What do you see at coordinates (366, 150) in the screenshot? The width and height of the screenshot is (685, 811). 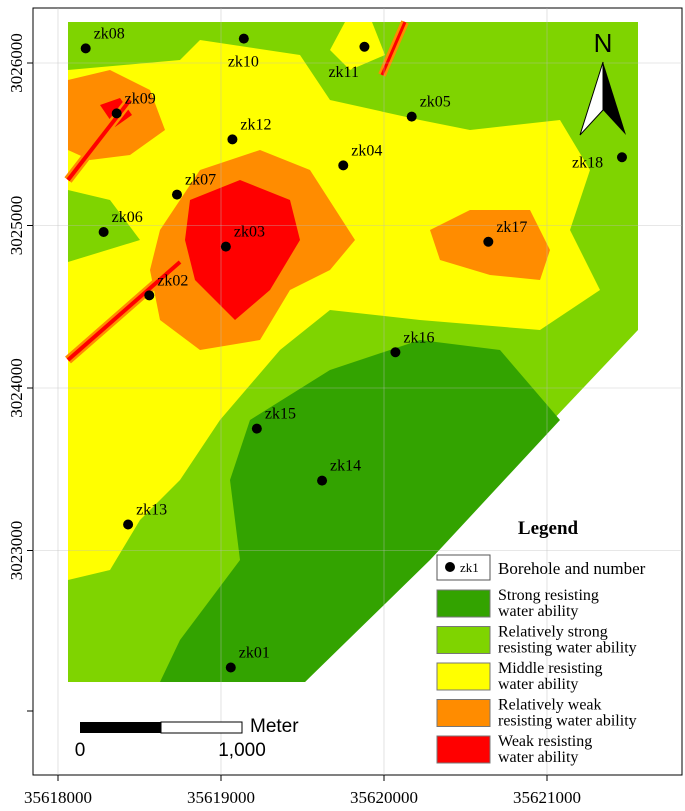 I see `borehole-label: zk04` at bounding box center [366, 150].